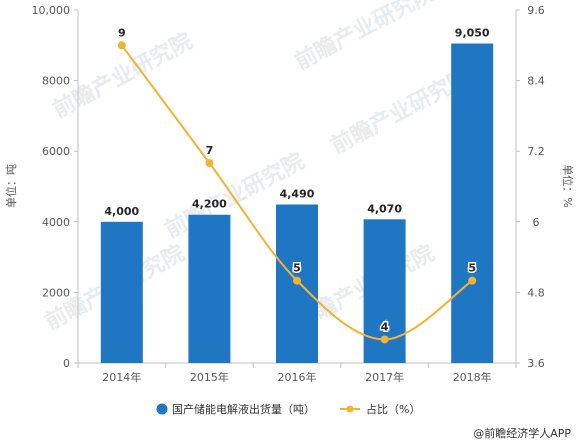  Describe the element at coordinates (536, 10) in the screenshot. I see `right-tick-label: 9.6` at that location.